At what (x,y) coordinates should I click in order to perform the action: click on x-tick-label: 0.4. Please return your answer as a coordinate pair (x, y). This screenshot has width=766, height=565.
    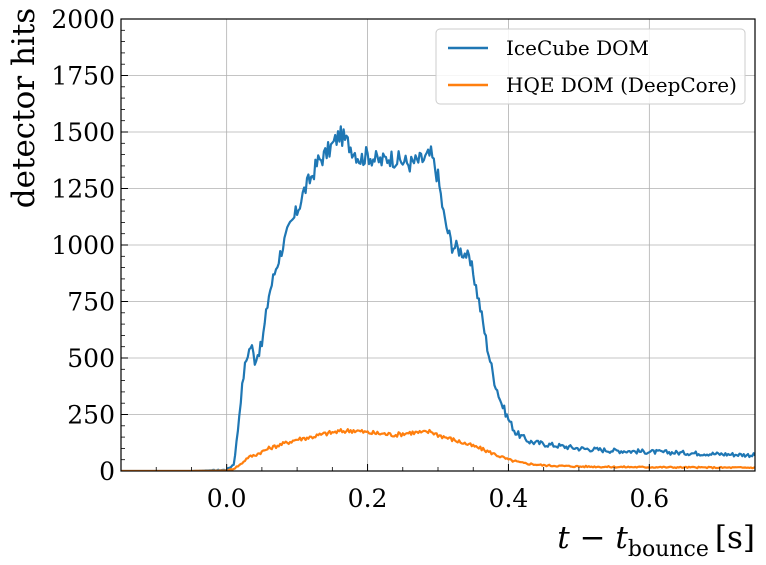
    Looking at the image, I should click on (509, 498).